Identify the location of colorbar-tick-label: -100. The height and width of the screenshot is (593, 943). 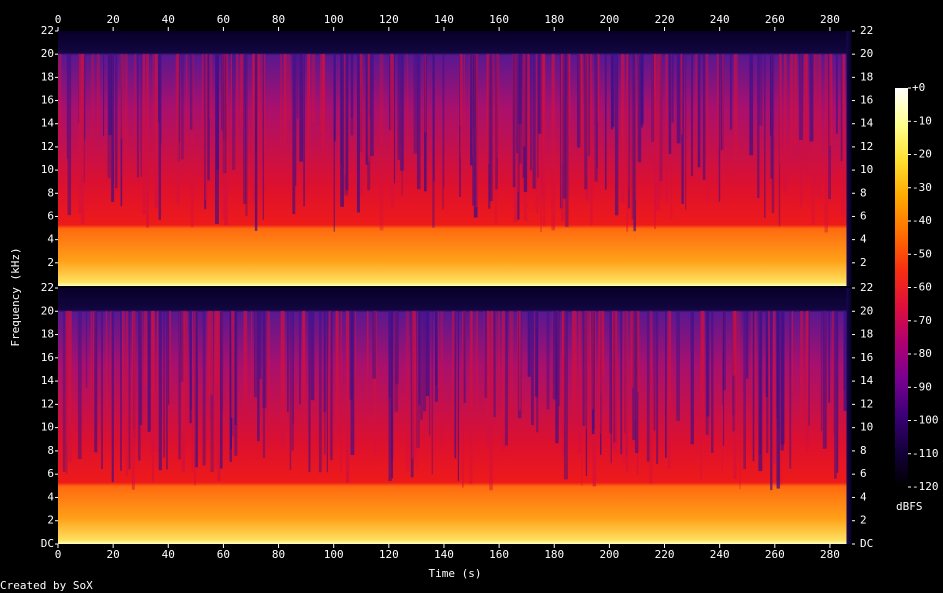
(925, 420).